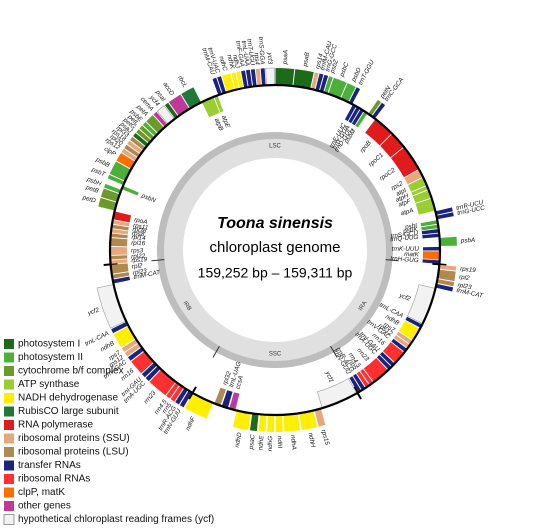  What do you see at coordinates (269, 57) in the screenshot?
I see `gene-label: ycf3` at bounding box center [269, 57].